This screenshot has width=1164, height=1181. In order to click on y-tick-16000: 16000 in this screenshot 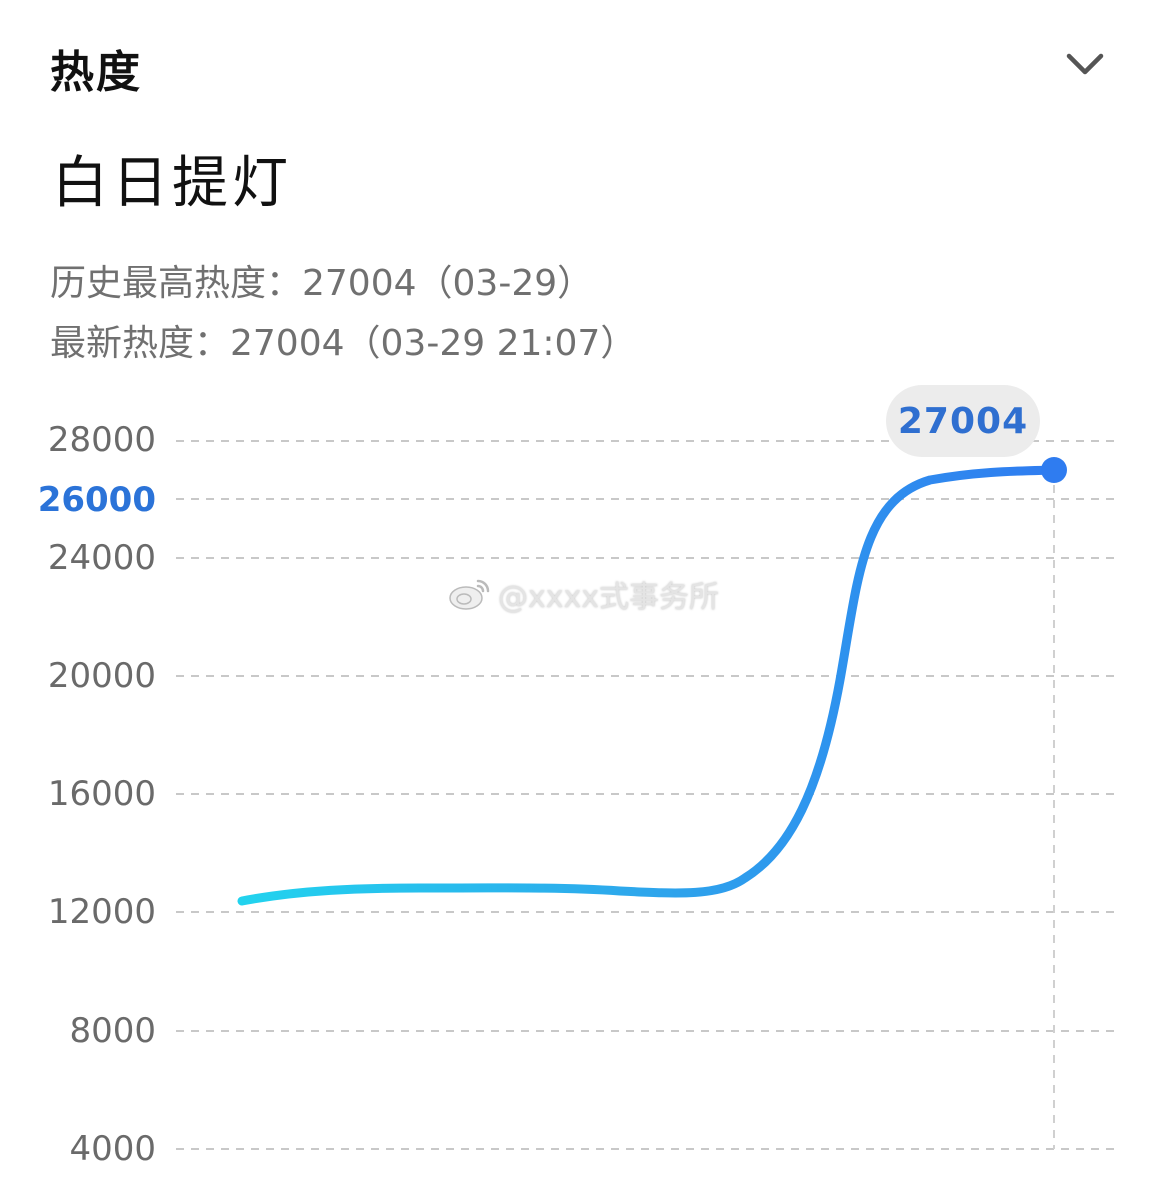, I will do `click(101, 794)`.